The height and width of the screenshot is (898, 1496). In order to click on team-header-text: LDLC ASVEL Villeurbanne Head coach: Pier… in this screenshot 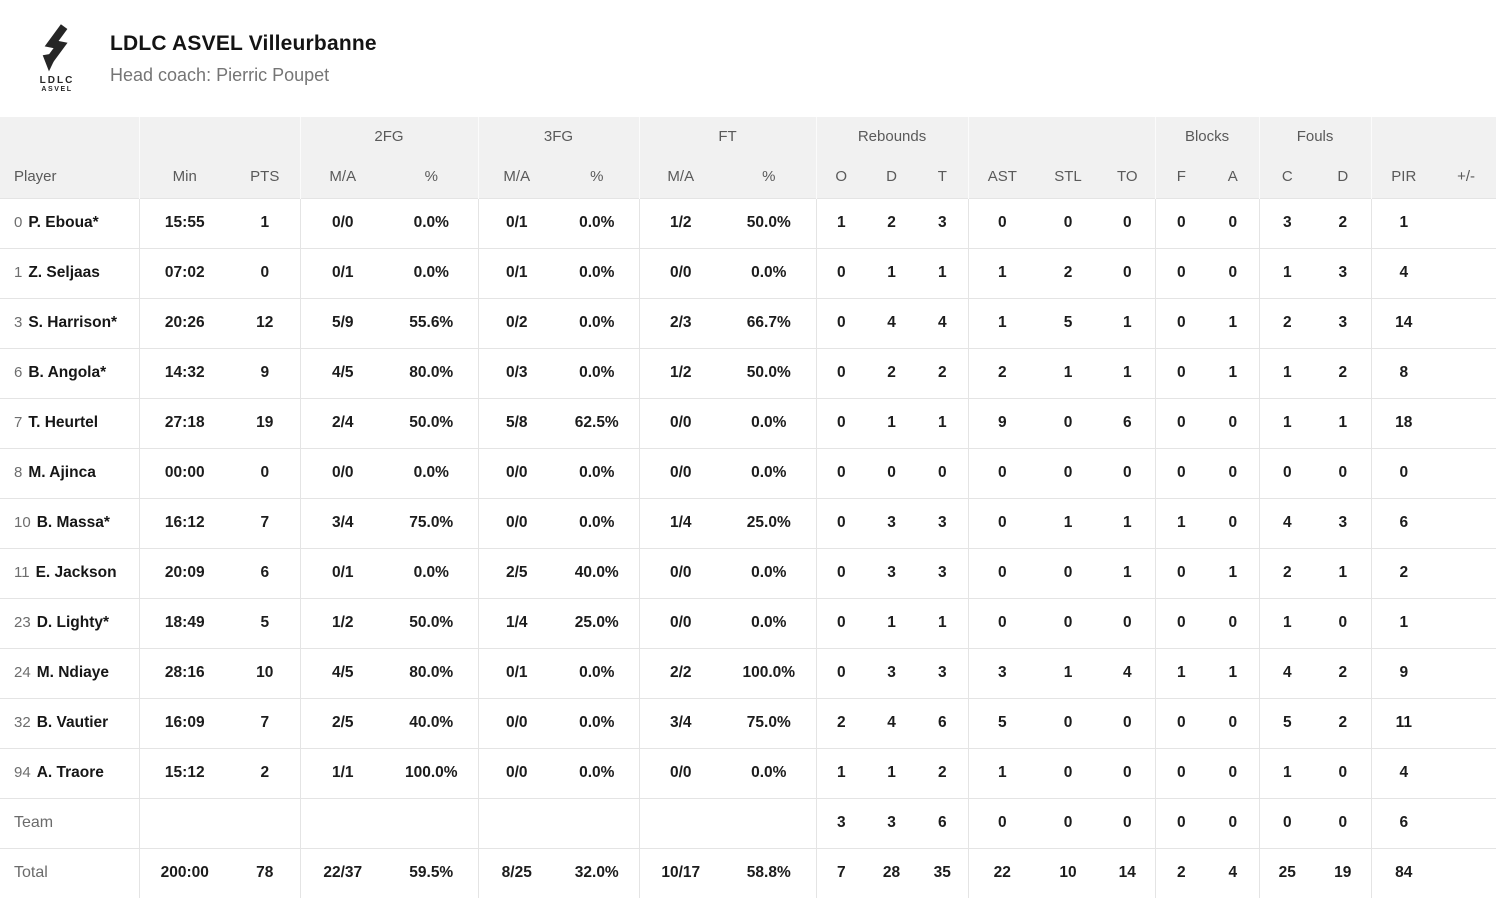, I will do `click(243, 59)`.